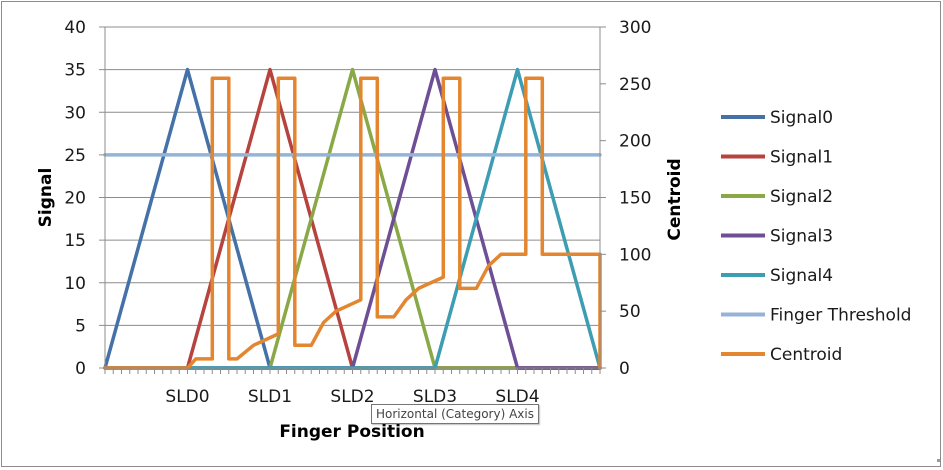 This screenshot has height=470, width=943. What do you see at coordinates (75, 284) in the screenshot?
I see `y-tick-label: 10` at bounding box center [75, 284].